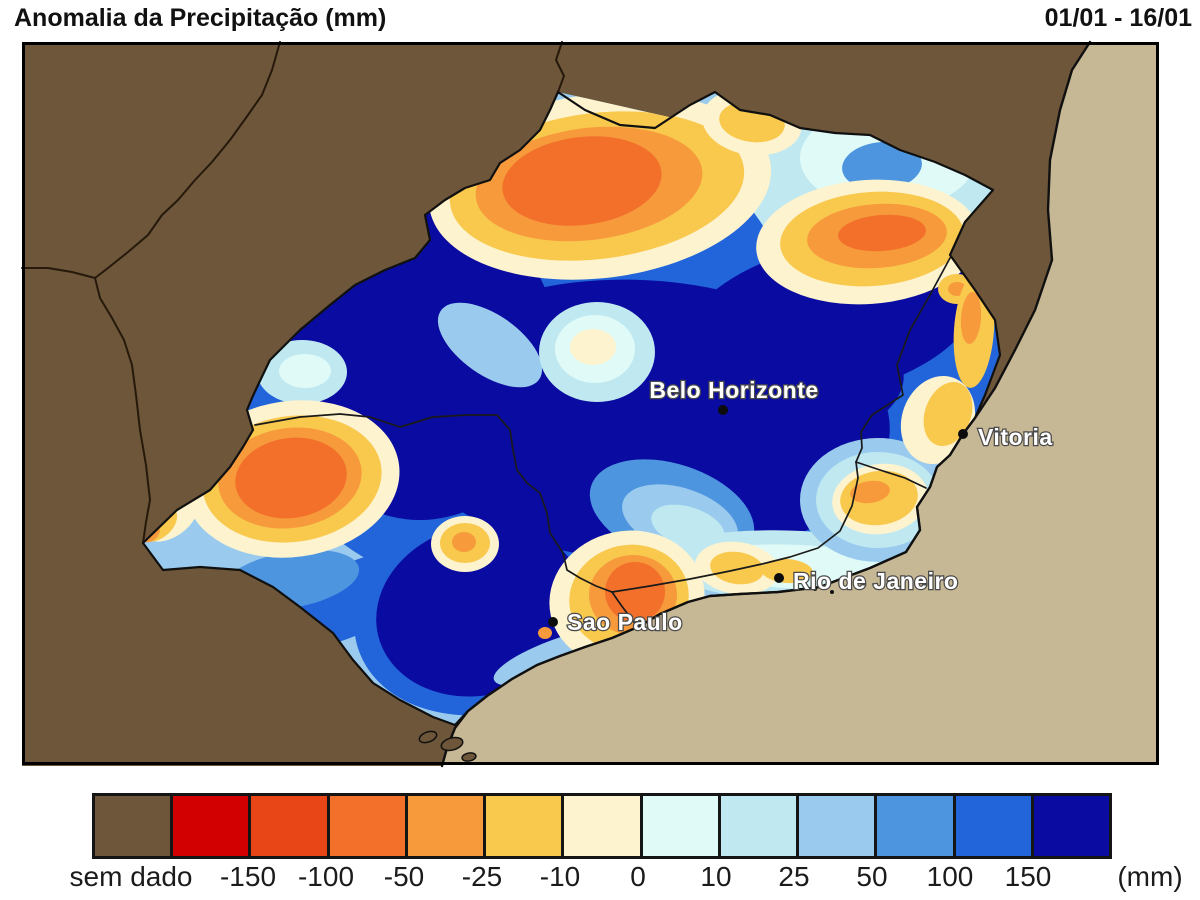  I want to click on city-label-vitoria: Vitoria, so click(1015, 437).